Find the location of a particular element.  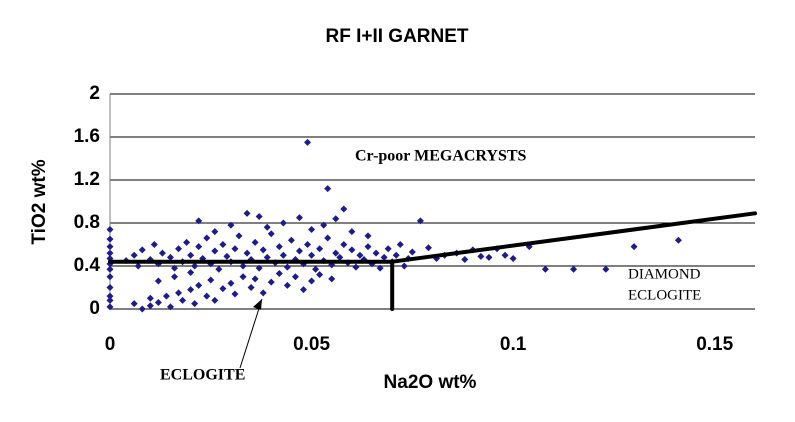

x-axis-label: Na2O wt% is located at coordinates (430, 382).